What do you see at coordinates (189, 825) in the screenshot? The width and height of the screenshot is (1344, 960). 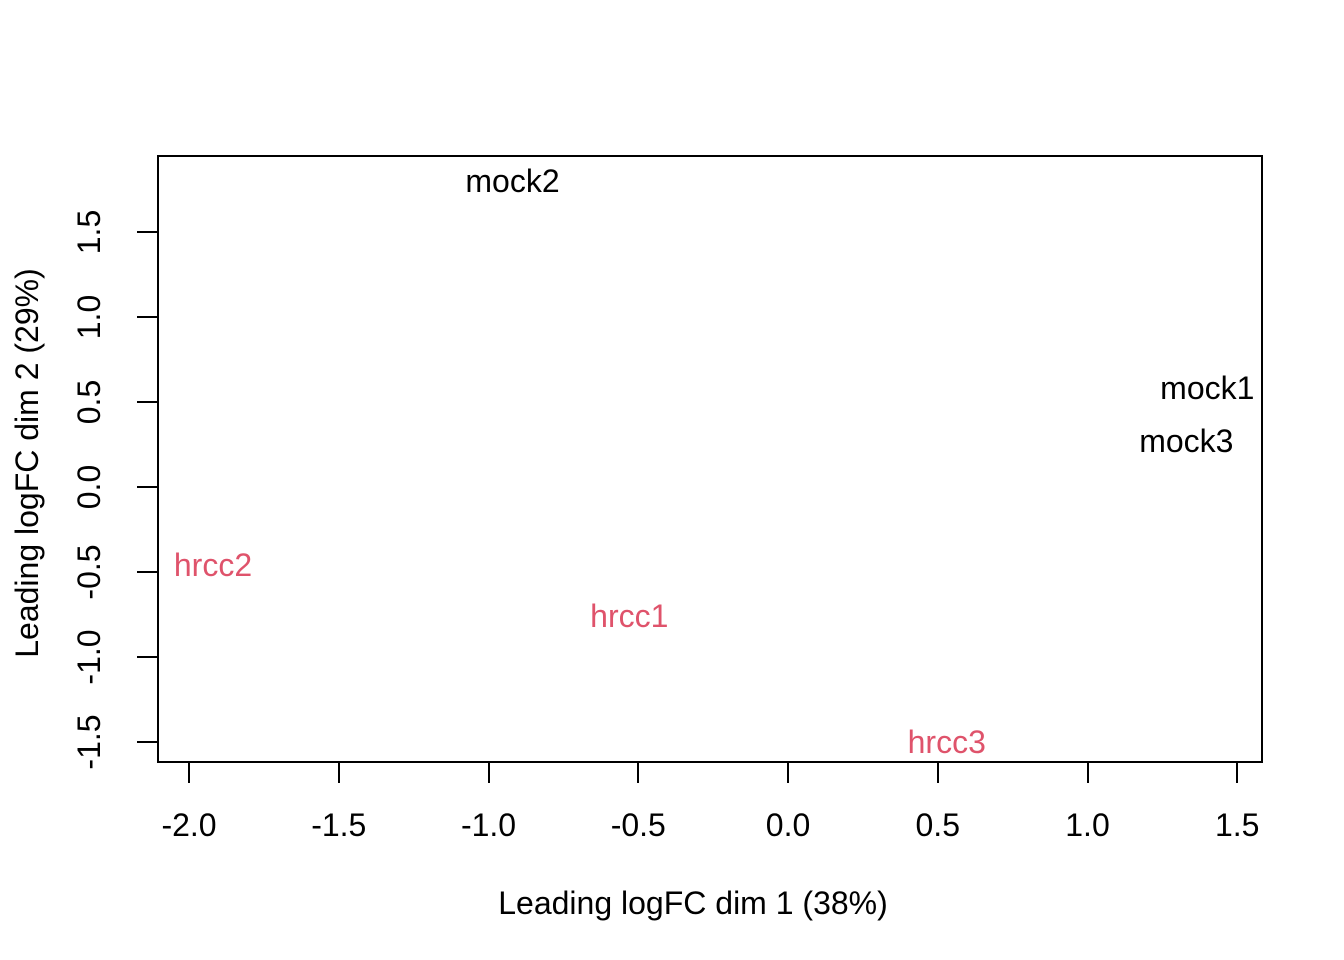 I see `x-axis-tick-label: -2.0` at bounding box center [189, 825].